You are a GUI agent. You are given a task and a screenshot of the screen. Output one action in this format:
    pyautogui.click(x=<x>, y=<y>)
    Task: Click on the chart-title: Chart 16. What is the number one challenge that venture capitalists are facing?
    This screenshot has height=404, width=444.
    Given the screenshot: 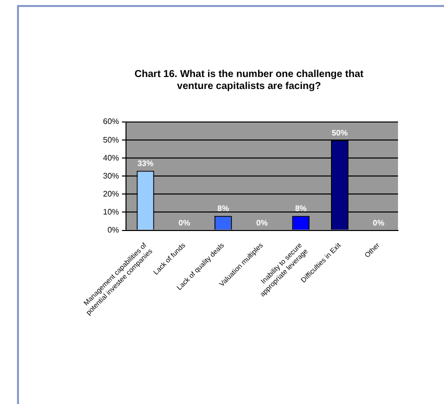 What is the action you would take?
    pyautogui.click(x=249, y=80)
    